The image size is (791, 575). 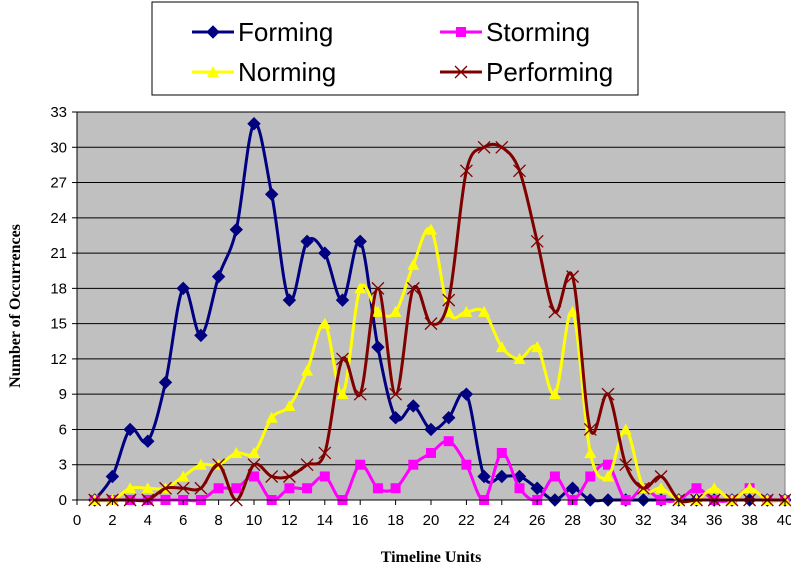 I want to click on y-axis-title: Number of Occurrences, so click(x=15, y=306).